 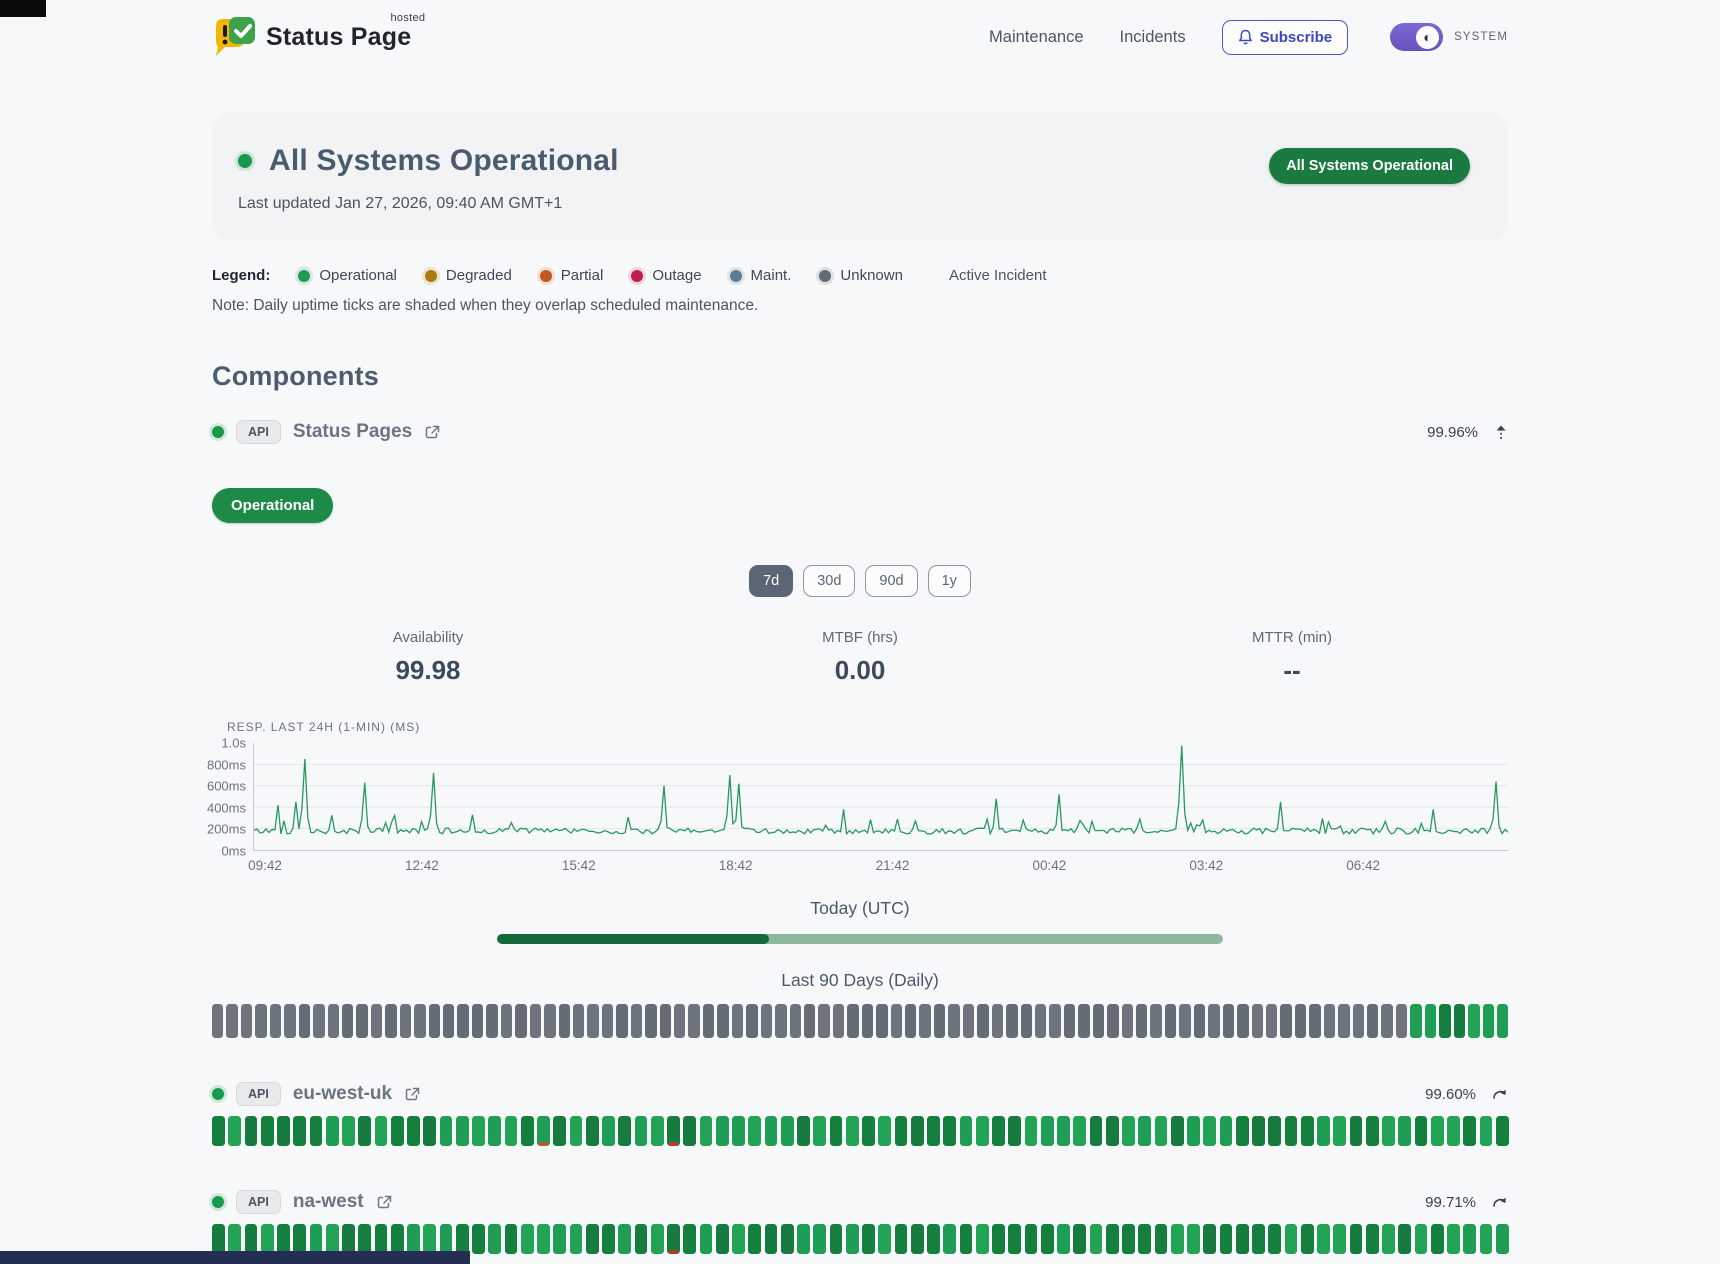 I want to click on collapse-arrow-icon, so click(x=1501, y=432).